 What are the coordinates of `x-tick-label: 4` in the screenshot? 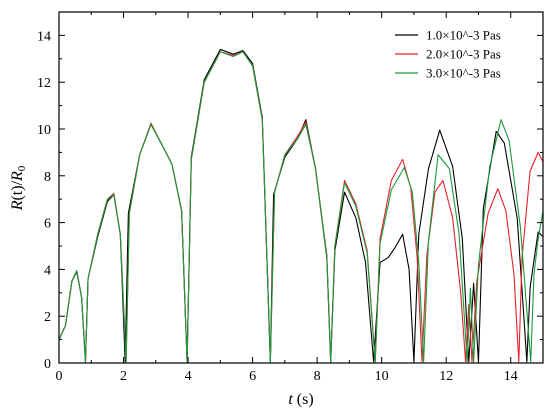 It's located at (188, 376).